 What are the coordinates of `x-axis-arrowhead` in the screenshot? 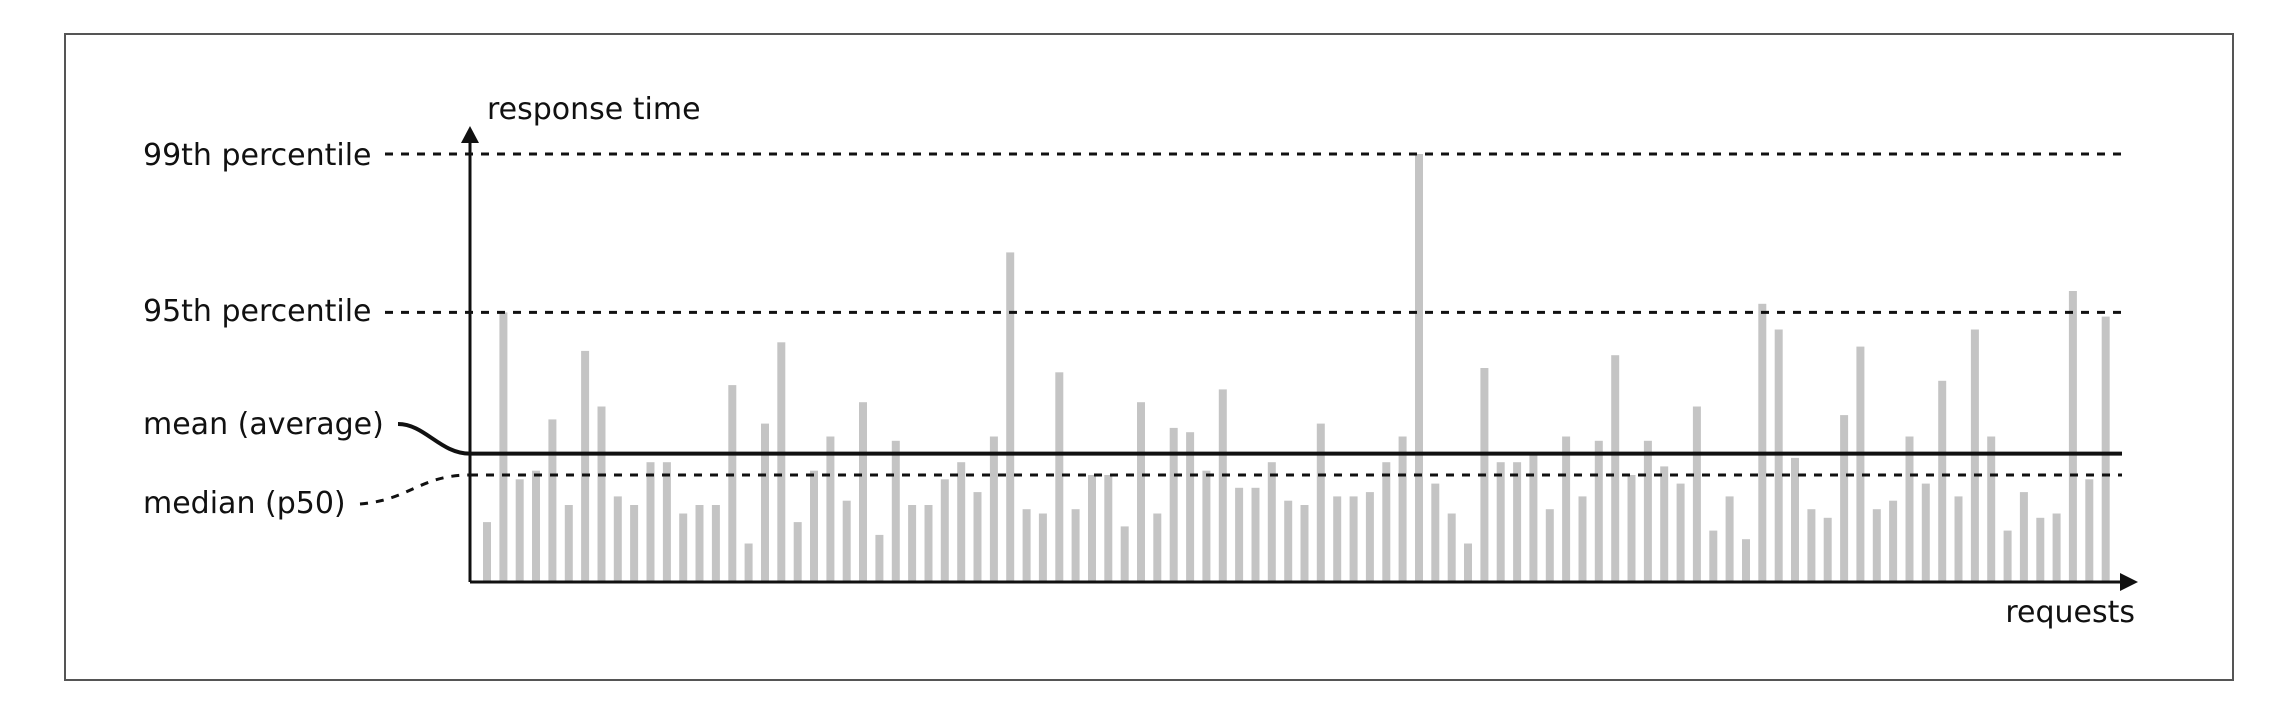 It's located at (2129, 582).